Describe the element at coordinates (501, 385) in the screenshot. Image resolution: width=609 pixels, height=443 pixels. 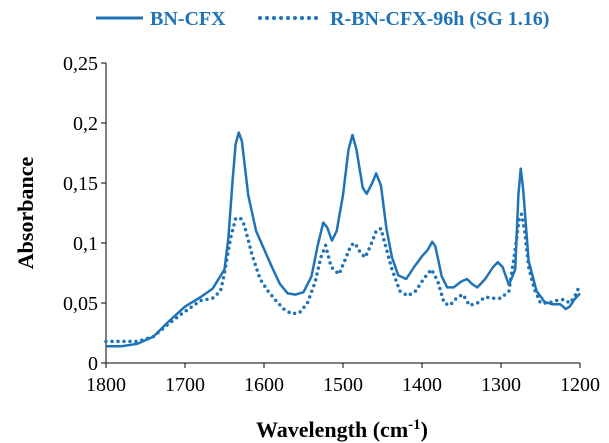
I see `x-tick-label: 1300` at that location.